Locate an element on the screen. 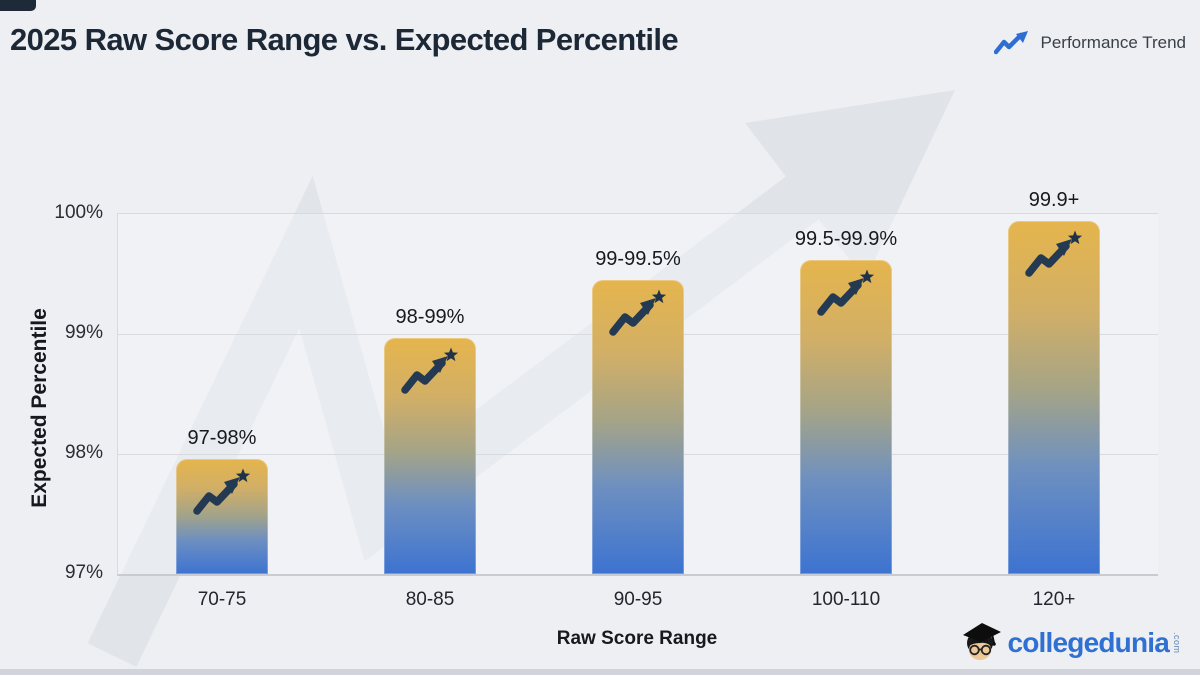 This screenshot has height=675, width=1200. bar-column: 98-99% 80-85 is located at coordinates (430, 458).